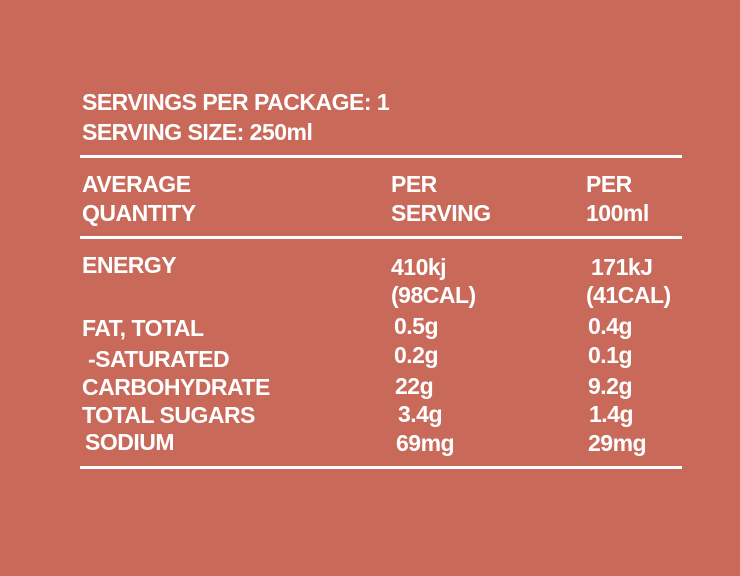 This screenshot has height=576, width=740. Describe the element at coordinates (139, 213) in the screenshot. I see `column-header-quantity-line2: QUANTITY` at that location.